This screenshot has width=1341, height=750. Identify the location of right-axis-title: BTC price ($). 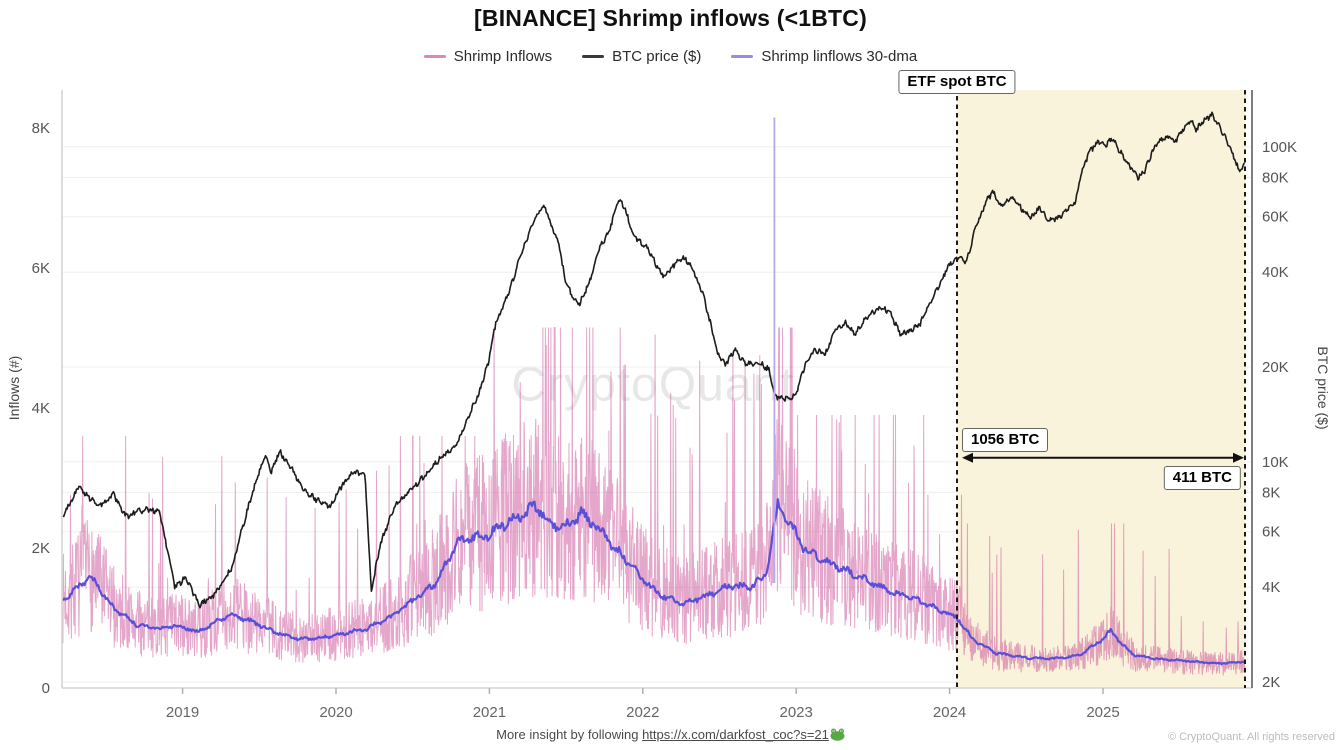
(1323, 388).